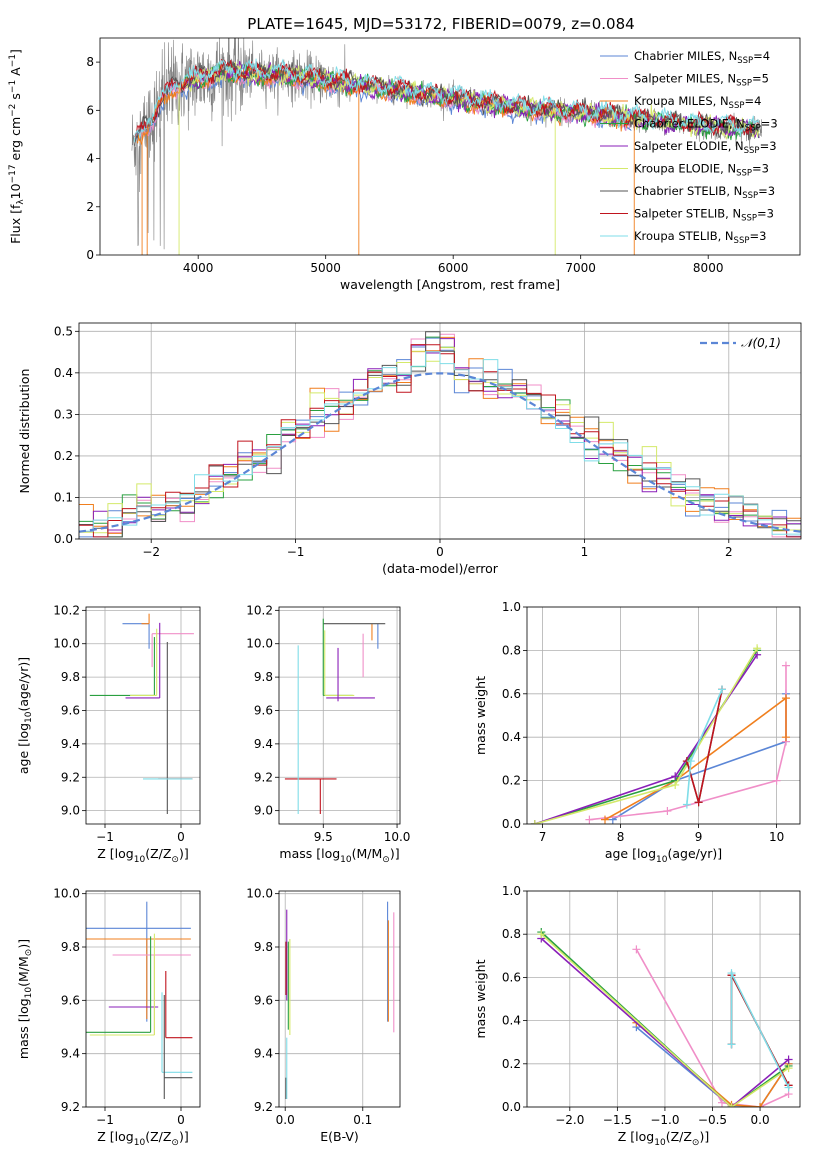 This screenshot has width=819, height=1170. What do you see at coordinates (685, 169) in the screenshot?
I see `legend-label: Kroupa ELODIE, N` at bounding box center [685, 169].